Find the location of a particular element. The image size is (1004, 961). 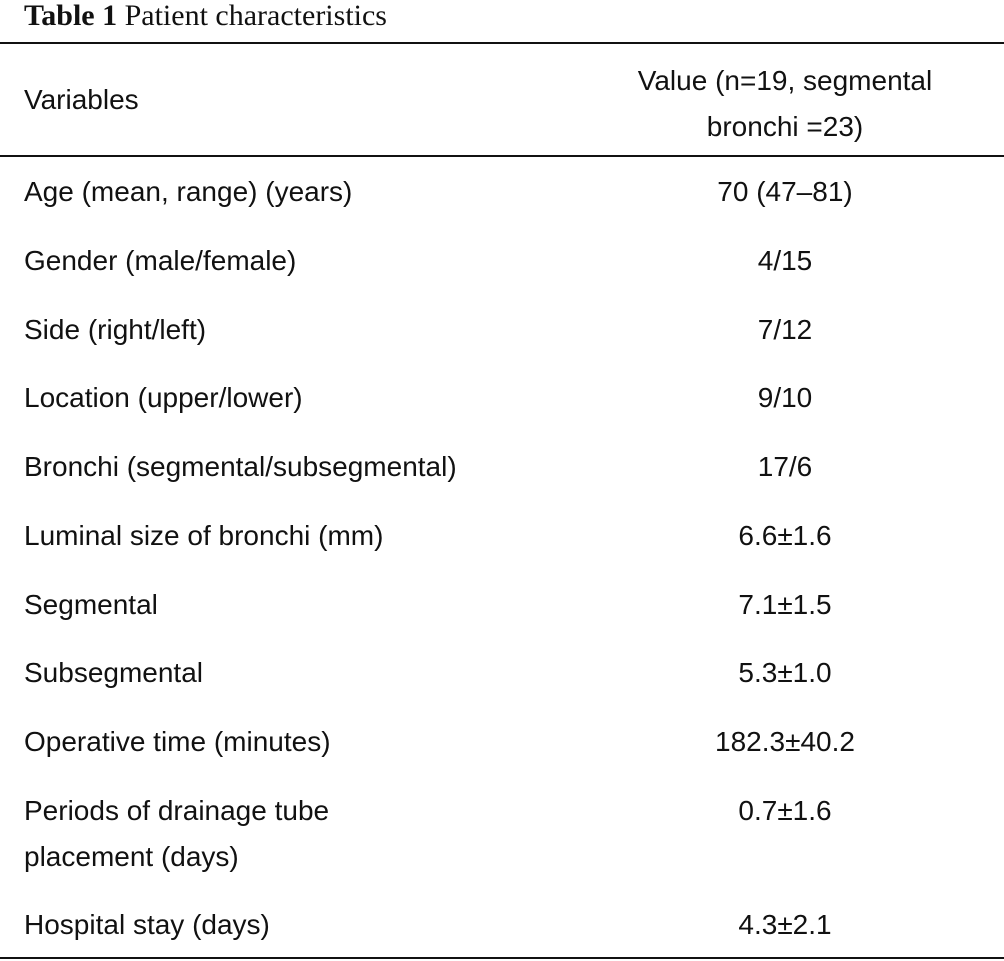

header-value-line2: bronchi =23) is located at coordinates (785, 126).